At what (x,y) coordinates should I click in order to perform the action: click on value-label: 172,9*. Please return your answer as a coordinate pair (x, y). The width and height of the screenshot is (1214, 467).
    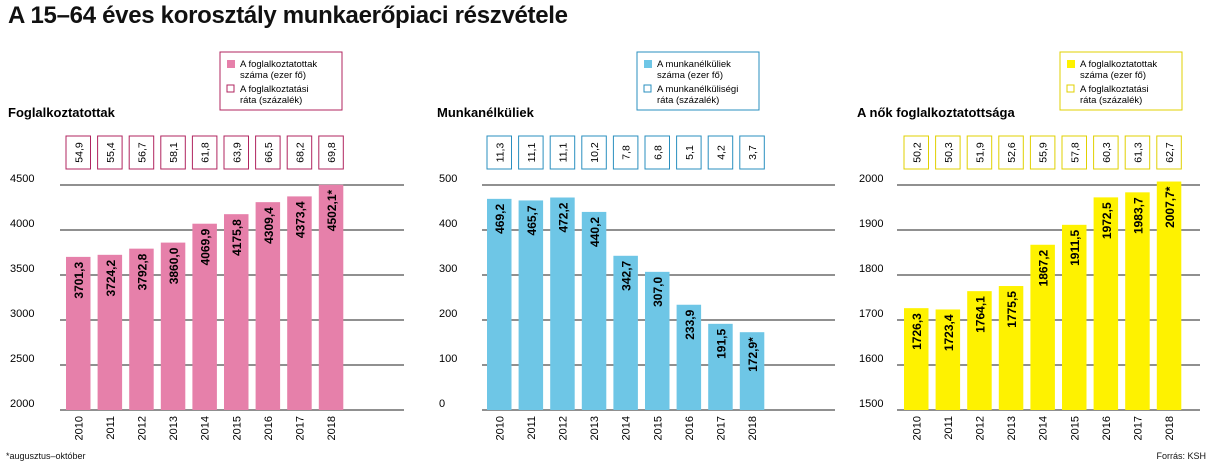
    Looking at the image, I should click on (753, 354).